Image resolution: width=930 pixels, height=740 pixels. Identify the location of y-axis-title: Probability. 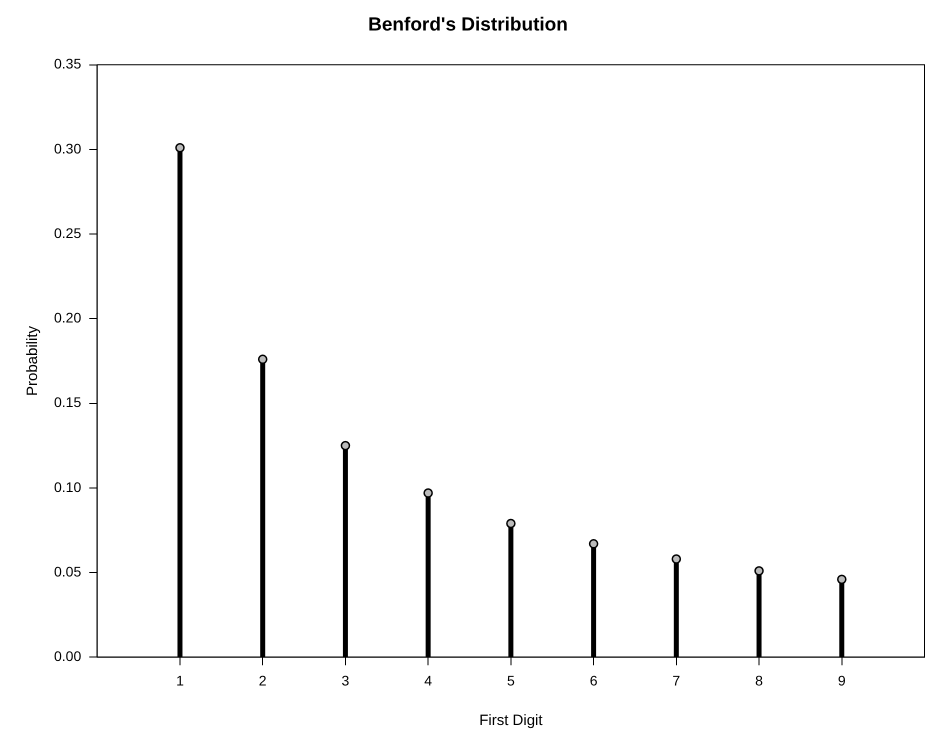
(33, 360).